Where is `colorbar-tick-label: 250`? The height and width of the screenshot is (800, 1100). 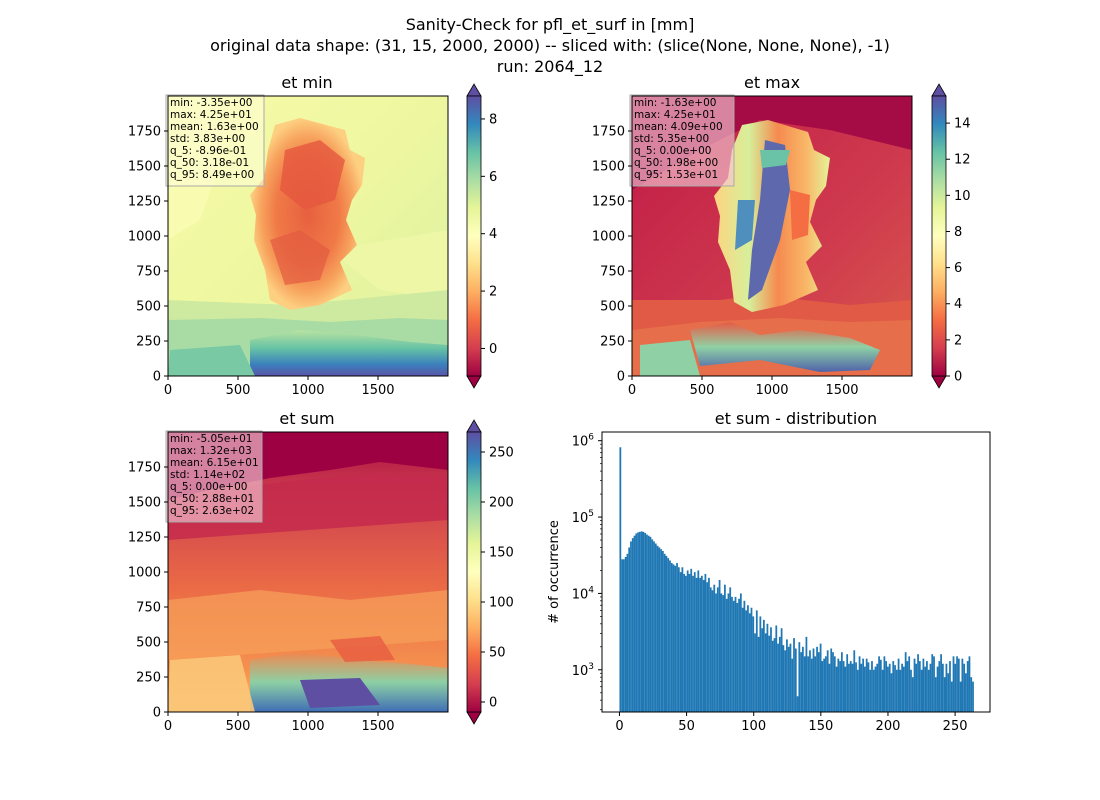
colorbar-tick-label: 250 is located at coordinates (501, 453).